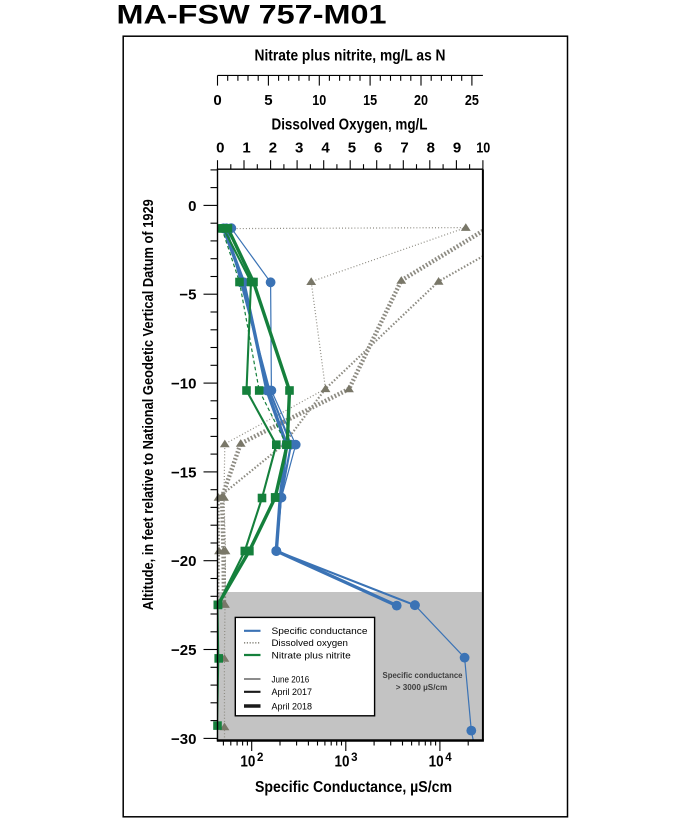  What do you see at coordinates (310, 643) in the screenshot?
I see `svg-text: Dissolved oxygen` at bounding box center [310, 643].